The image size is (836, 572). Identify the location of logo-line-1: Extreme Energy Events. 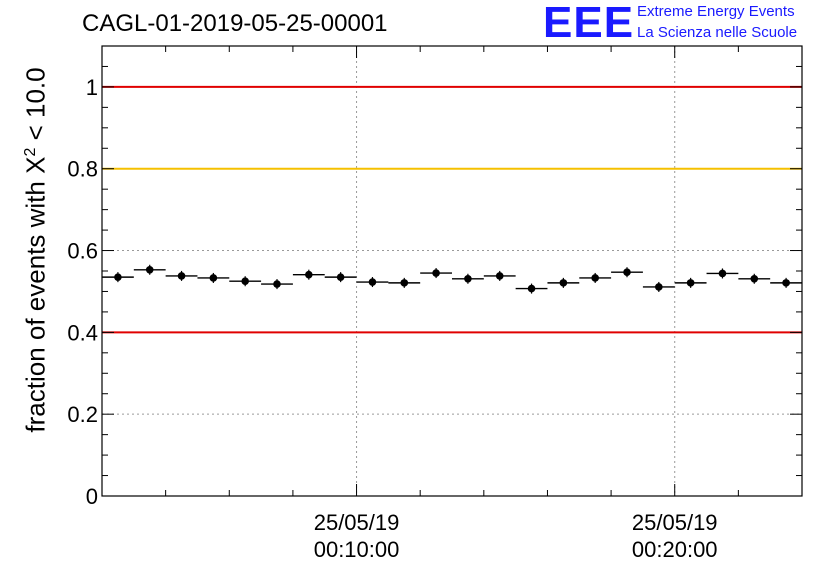
(716, 11).